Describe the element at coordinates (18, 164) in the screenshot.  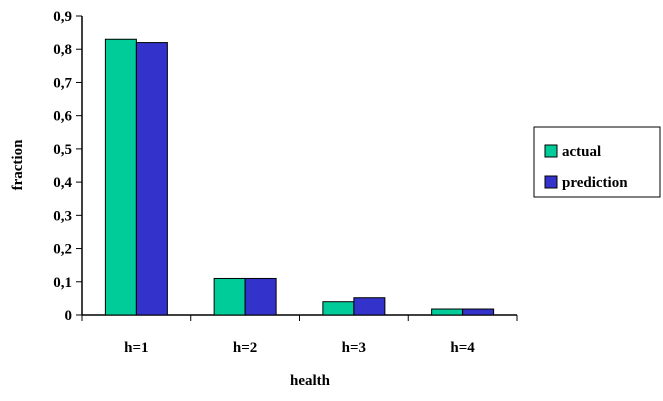
I see `y-axis-title: fraction` at that location.